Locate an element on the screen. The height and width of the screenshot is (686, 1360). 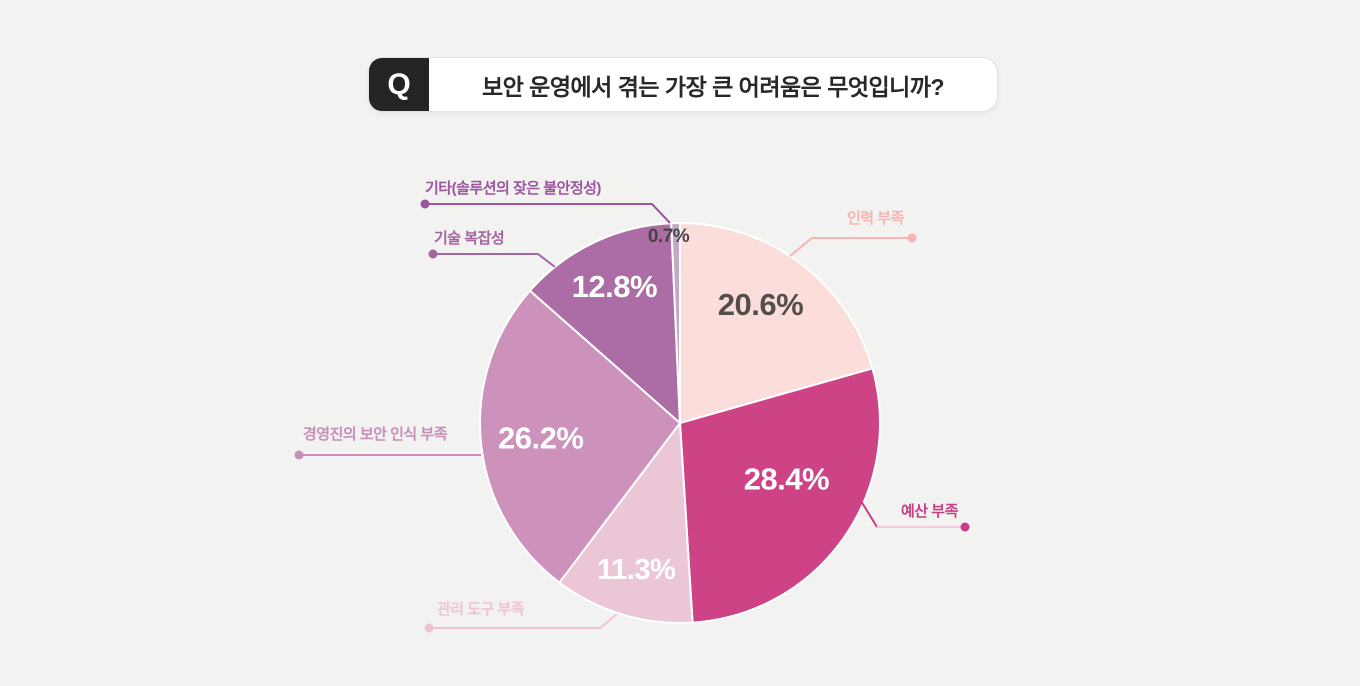
pie-value-label-3: 26.2% is located at coordinates (540, 437).